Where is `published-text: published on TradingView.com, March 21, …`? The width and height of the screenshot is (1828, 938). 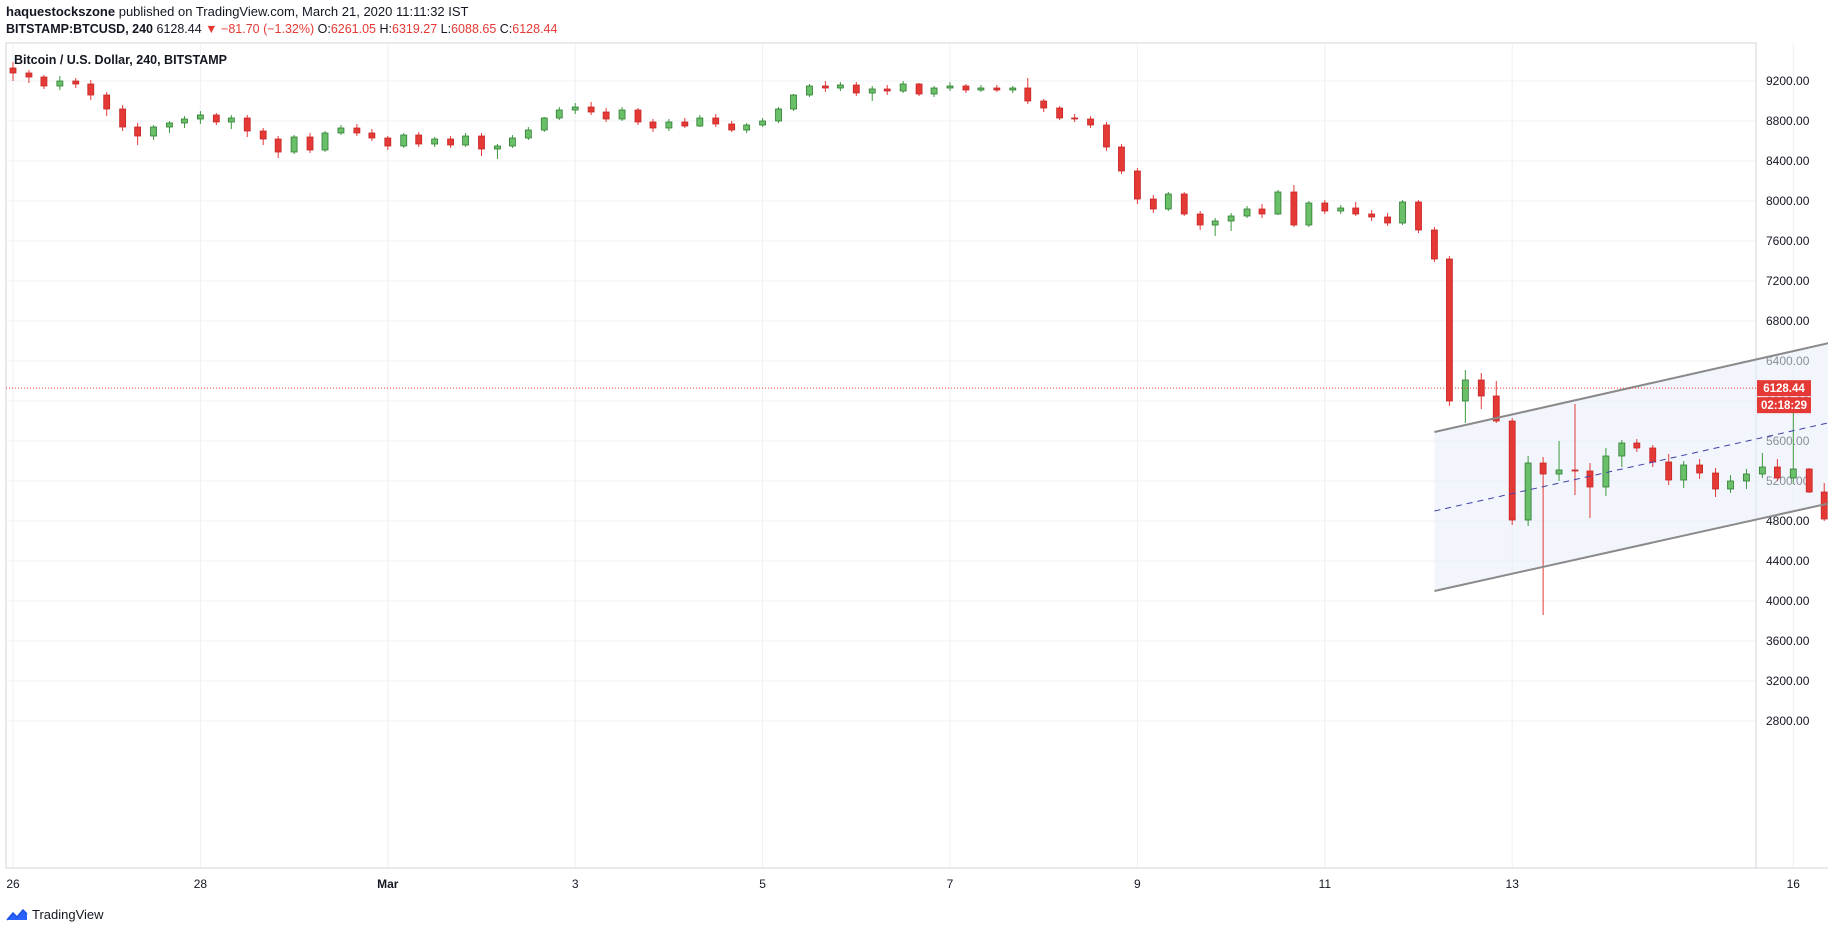 published-text: published on TradingView.com, March 21, … is located at coordinates (293, 11).